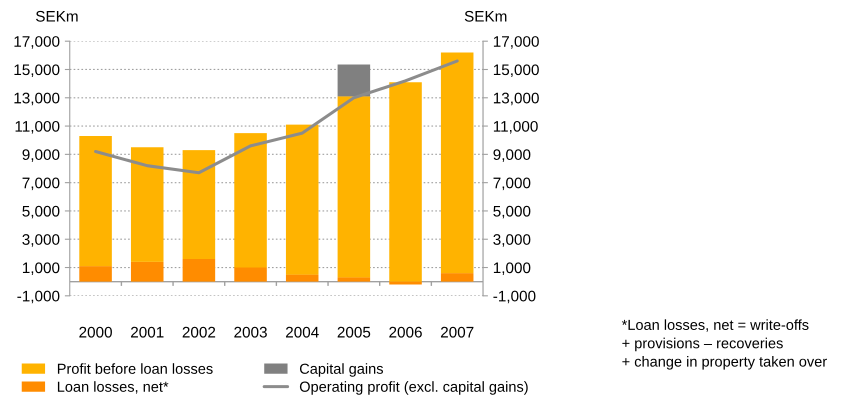 This screenshot has height=412, width=861. I want to click on y-tick-label: 17,000, so click(37, 42).